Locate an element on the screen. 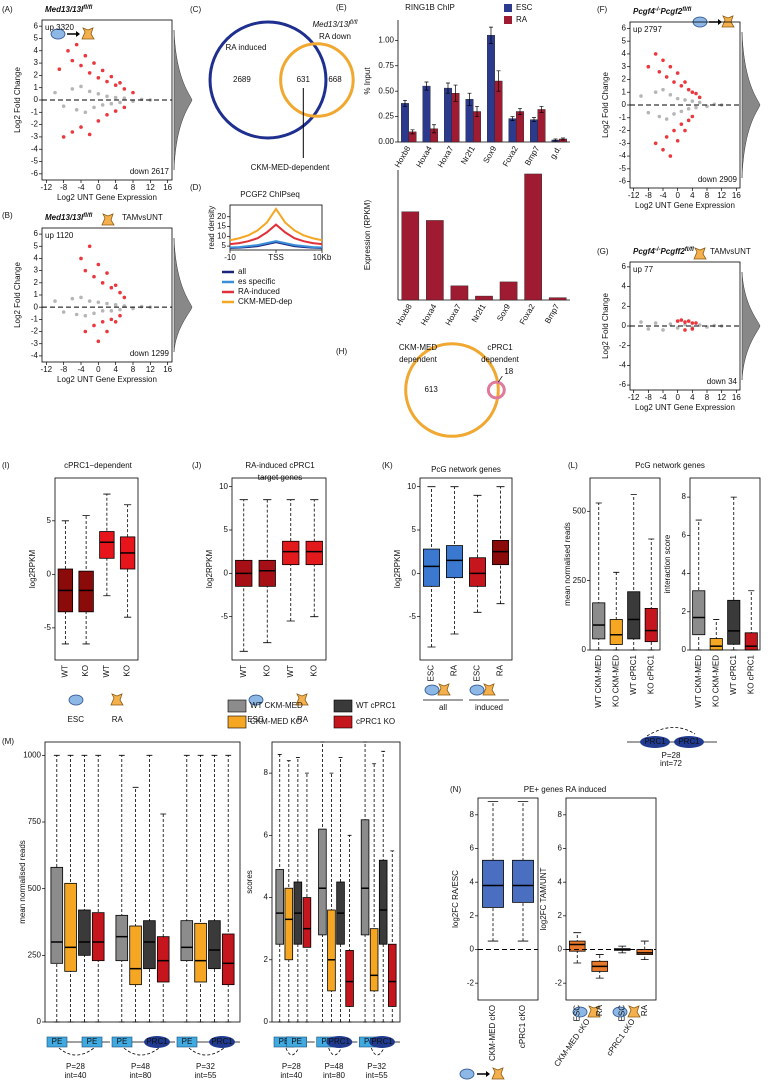 The width and height of the screenshot is (769, 1087). y-axis-label: log2RPKM is located at coordinates (209, 569).